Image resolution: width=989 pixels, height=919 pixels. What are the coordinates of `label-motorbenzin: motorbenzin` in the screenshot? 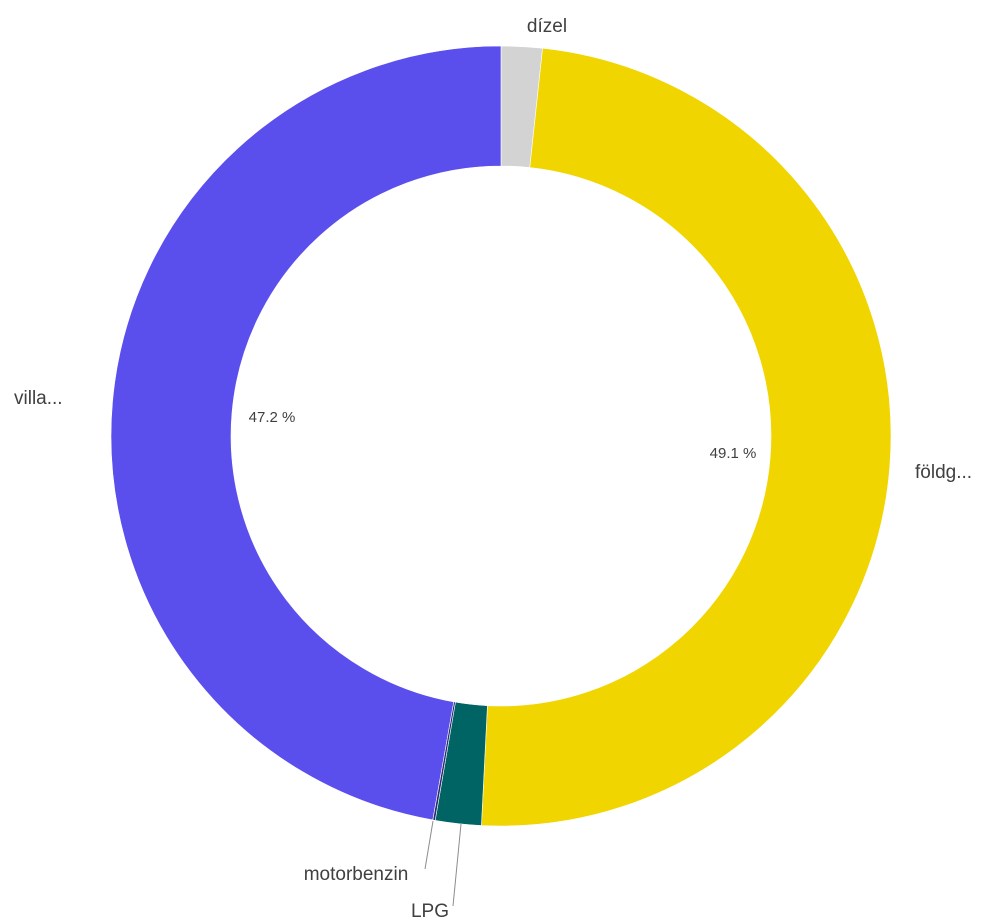 It's located at (356, 874).